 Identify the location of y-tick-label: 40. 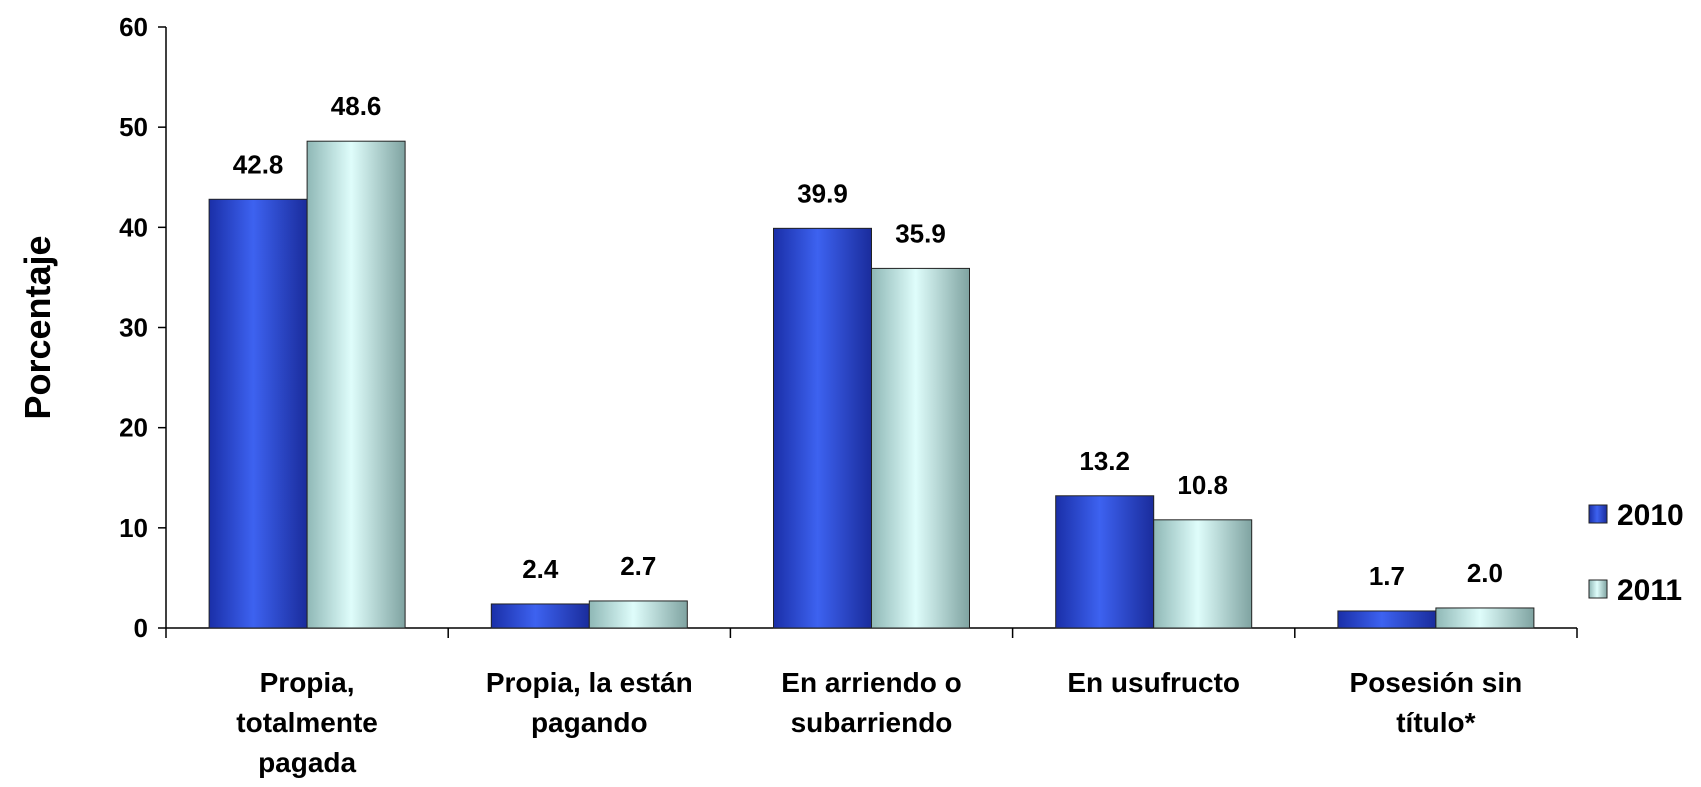
(133, 227).